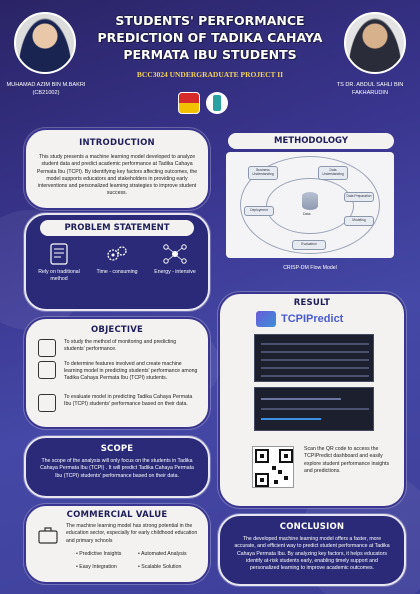 The width and height of the screenshot is (420, 594). Describe the element at coordinates (117, 515) in the screenshot. I see `commercial-value-heading: COMMERCIAL VALUE` at that location.